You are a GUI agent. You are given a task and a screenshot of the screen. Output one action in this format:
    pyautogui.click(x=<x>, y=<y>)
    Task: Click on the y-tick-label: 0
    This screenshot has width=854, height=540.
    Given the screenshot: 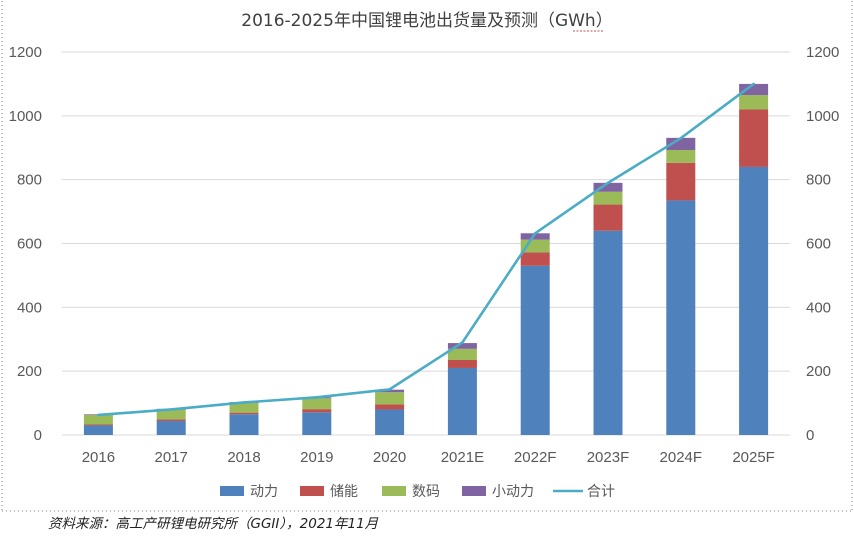 What is the action you would take?
    pyautogui.click(x=38, y=435)
    